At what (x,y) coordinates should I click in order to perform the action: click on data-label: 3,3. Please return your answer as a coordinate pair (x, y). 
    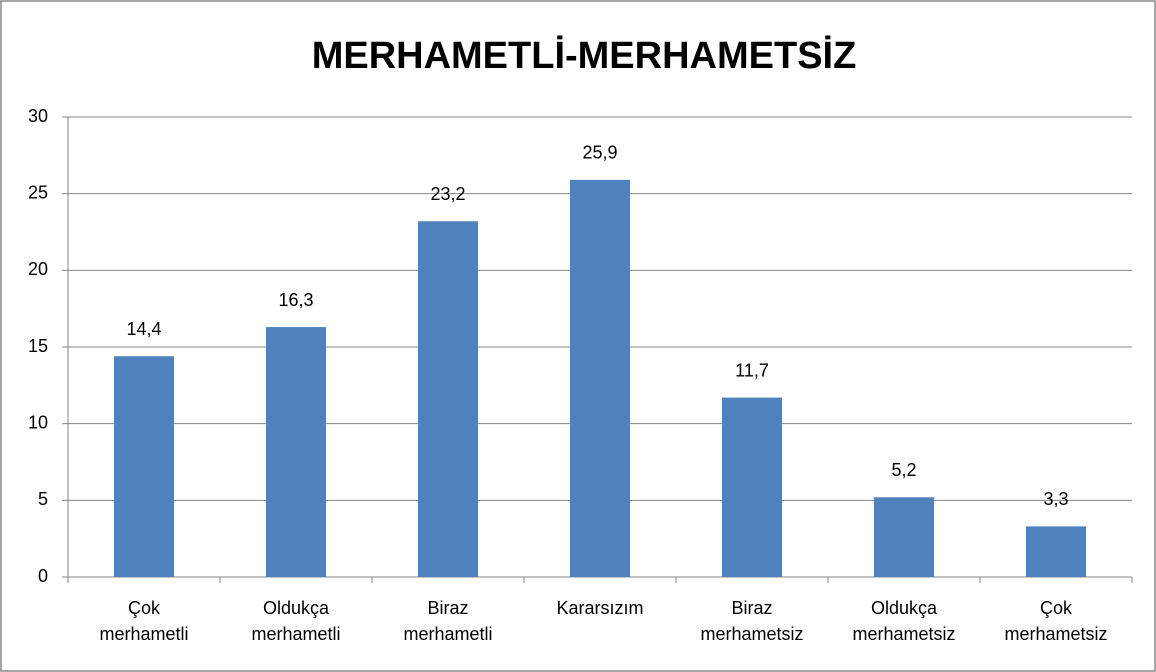
    Looking at the image, I should click on (1055, 499).